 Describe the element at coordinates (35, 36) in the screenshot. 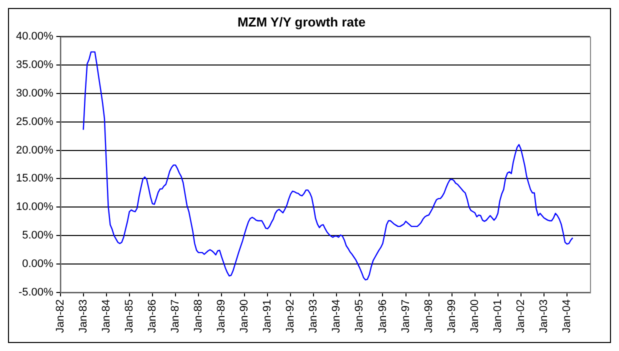

I see `y-tick-label: 40.00%` at that location.